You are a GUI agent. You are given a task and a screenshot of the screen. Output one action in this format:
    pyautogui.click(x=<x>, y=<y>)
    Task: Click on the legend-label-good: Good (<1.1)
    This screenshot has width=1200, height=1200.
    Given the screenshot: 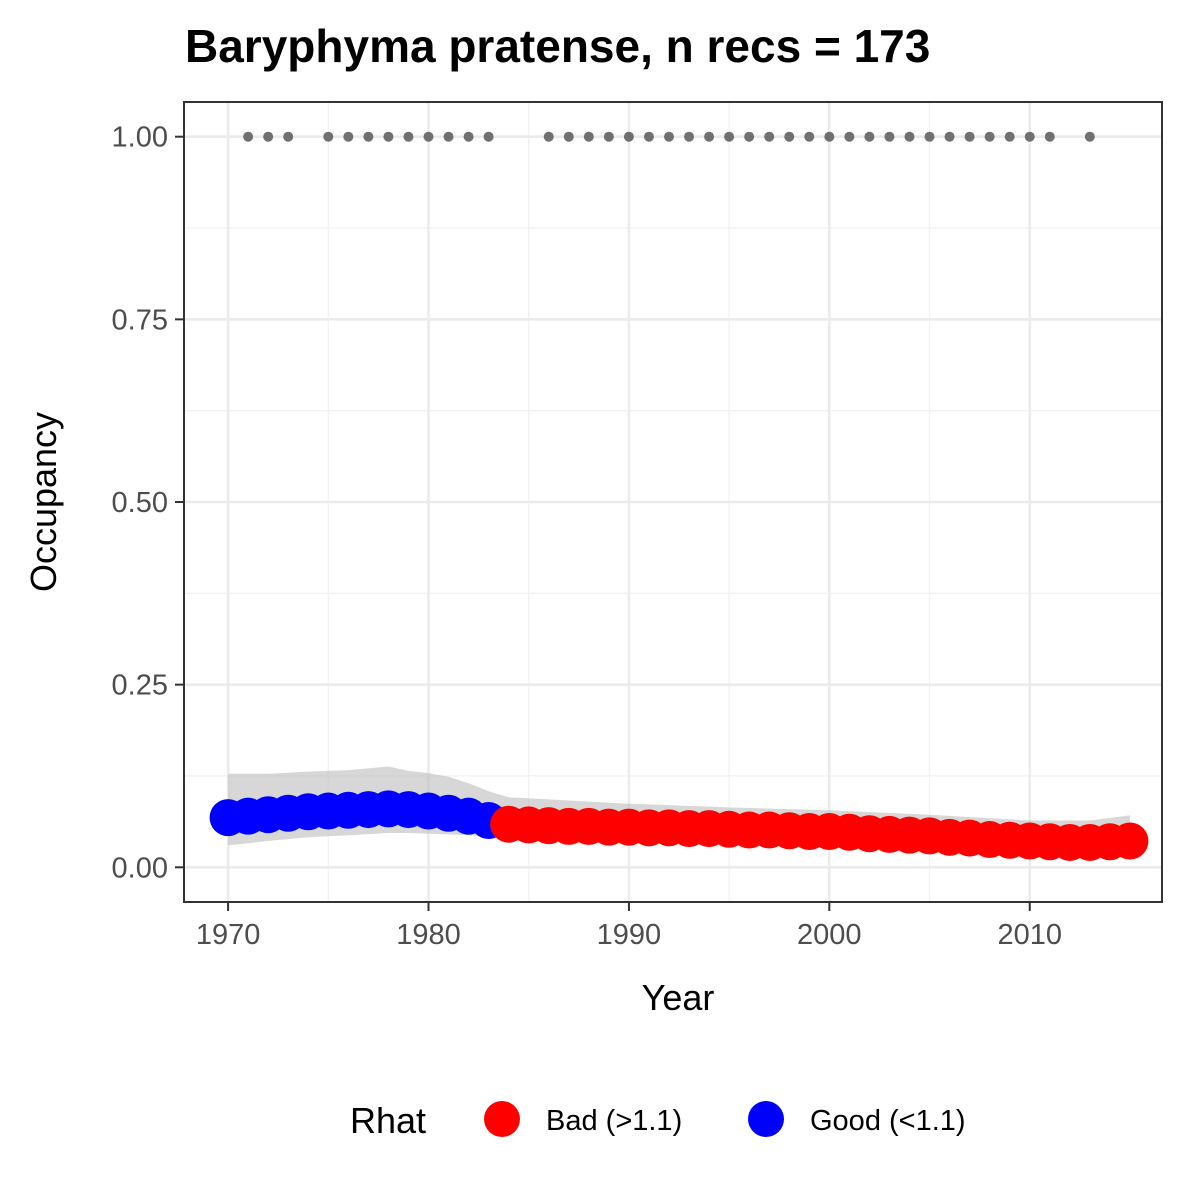 What is the action you would take?
    pyautogui.click(x=888, y=1121)
    